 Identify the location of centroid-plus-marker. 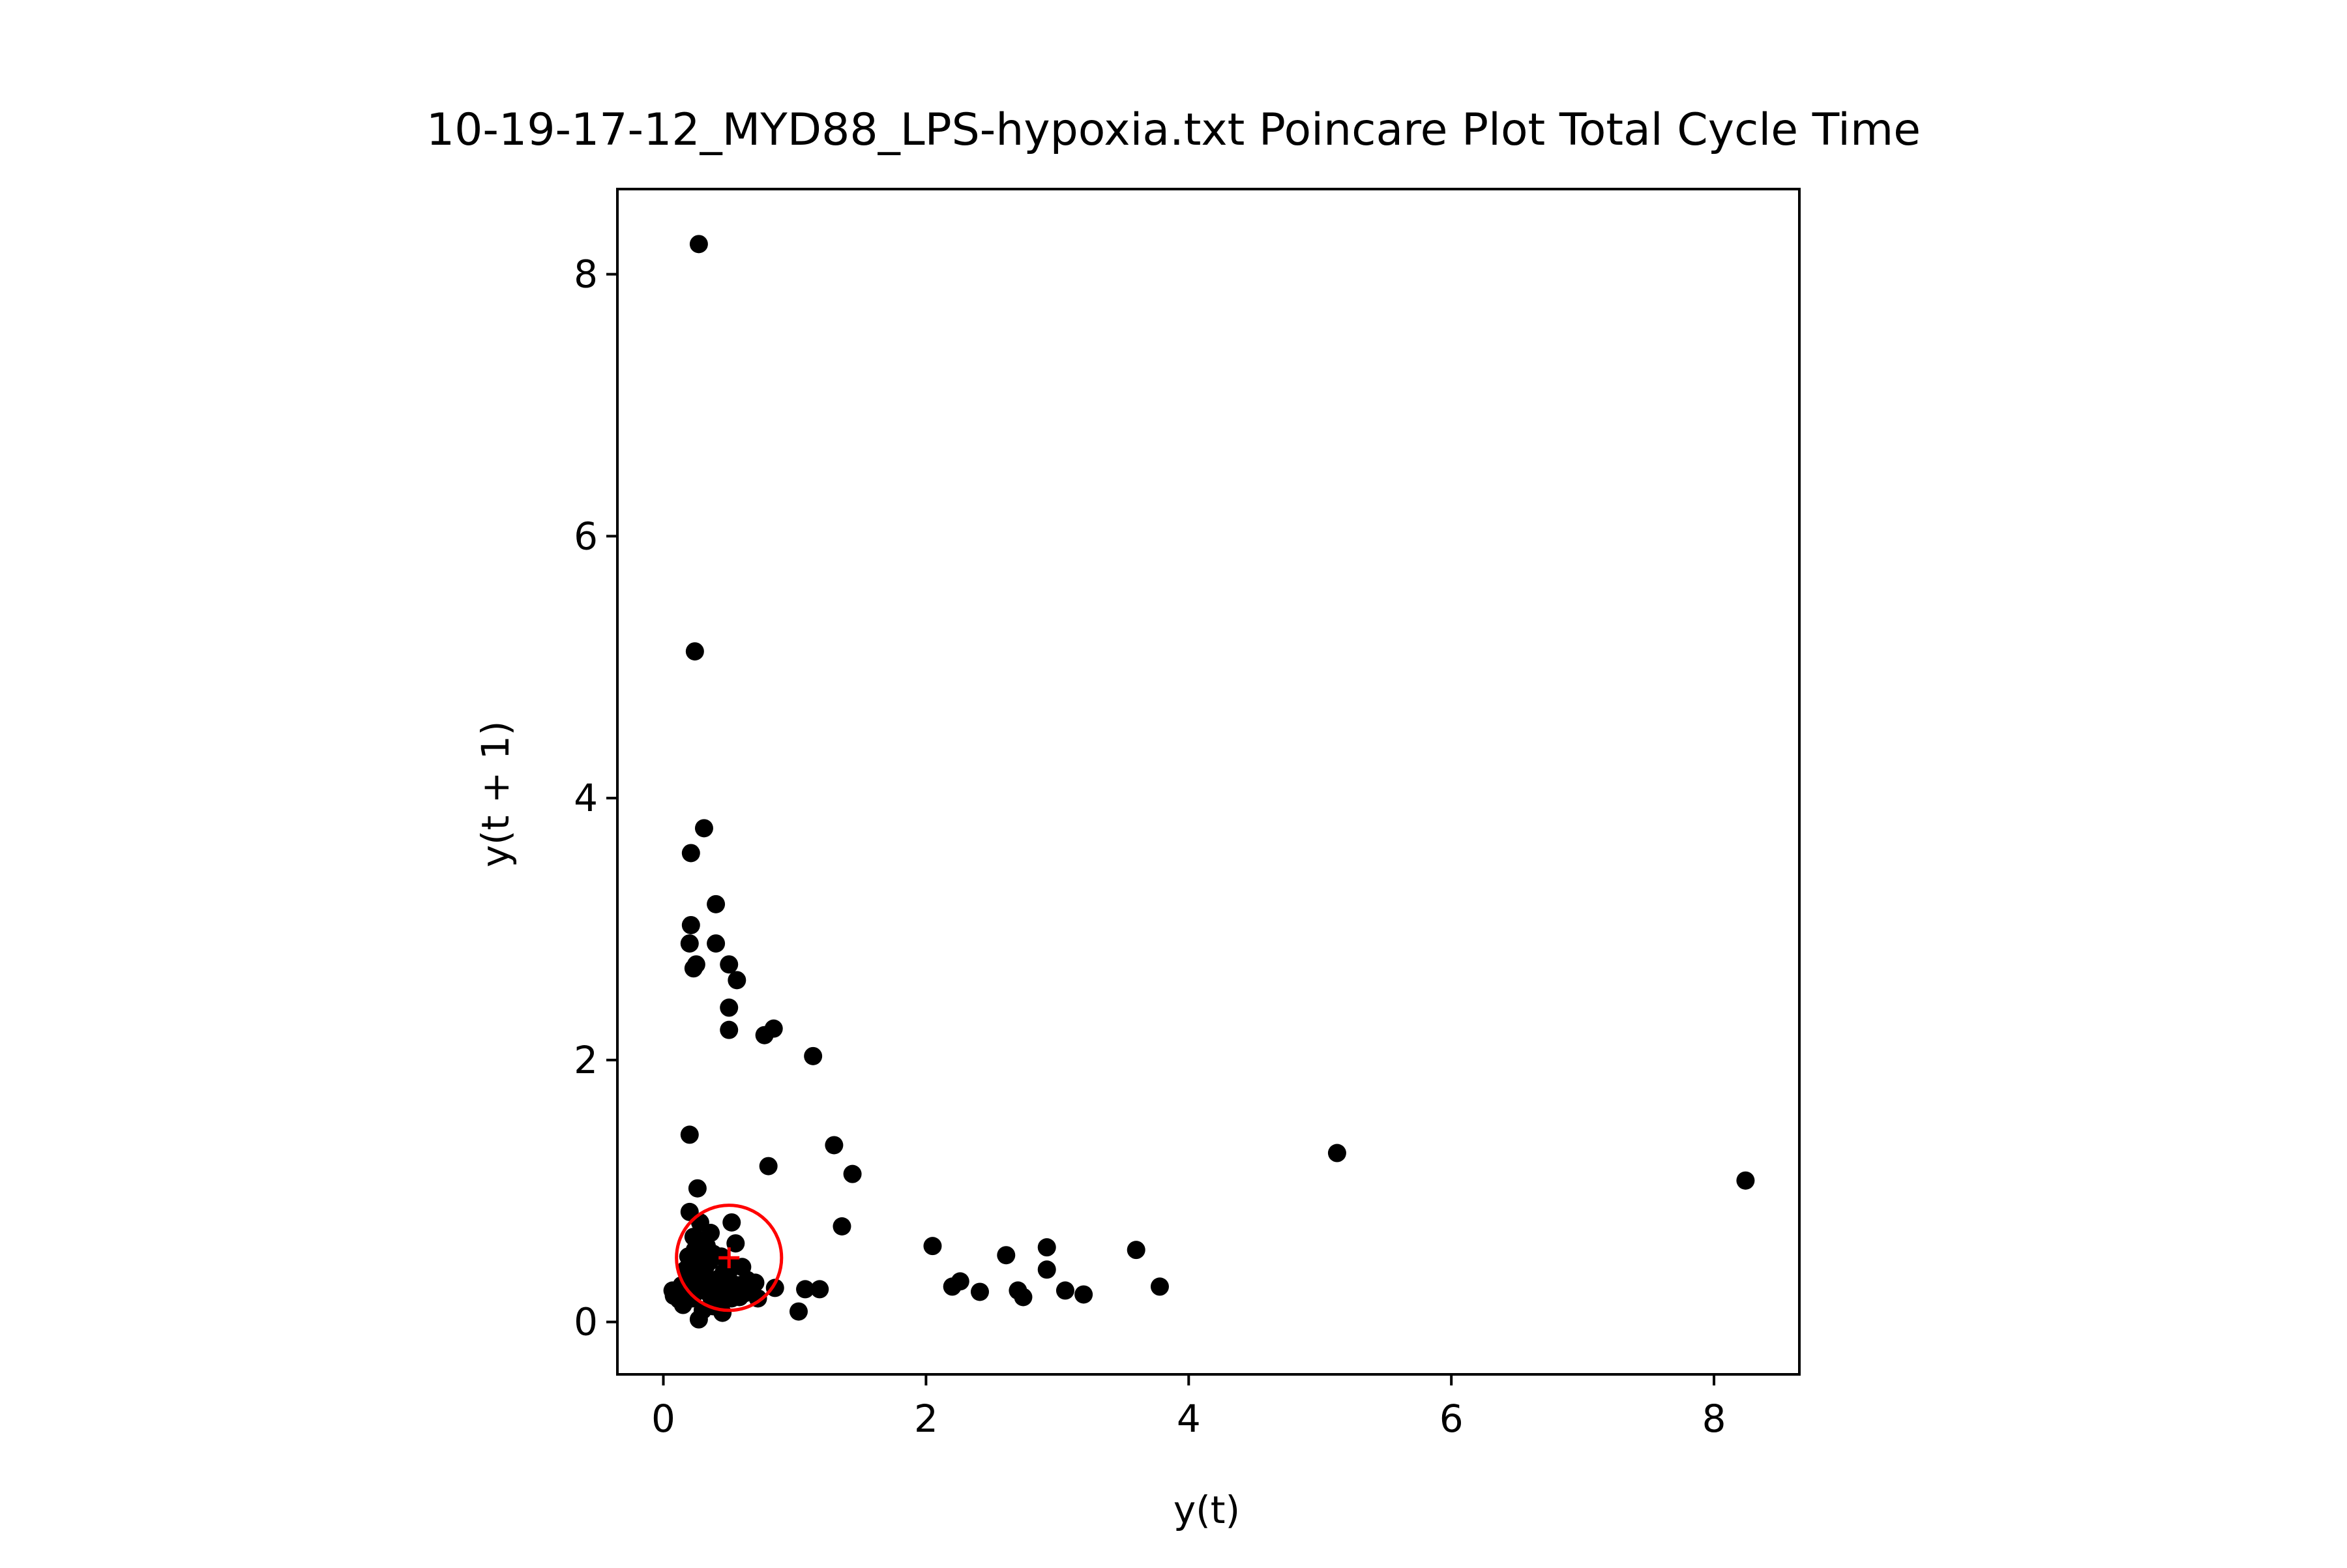
(729, 1258).